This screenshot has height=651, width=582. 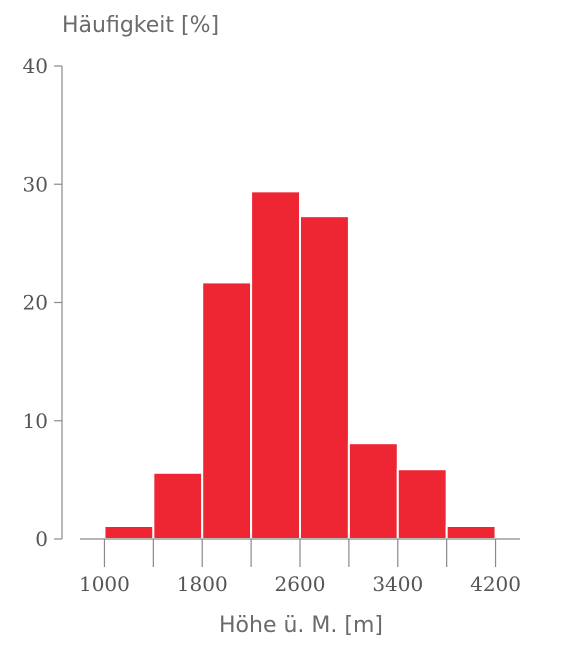 What do you see at coordinates (41, 539) in the screenshot?
I see `y-tick-label: 0` at bounding box center [41, 539].